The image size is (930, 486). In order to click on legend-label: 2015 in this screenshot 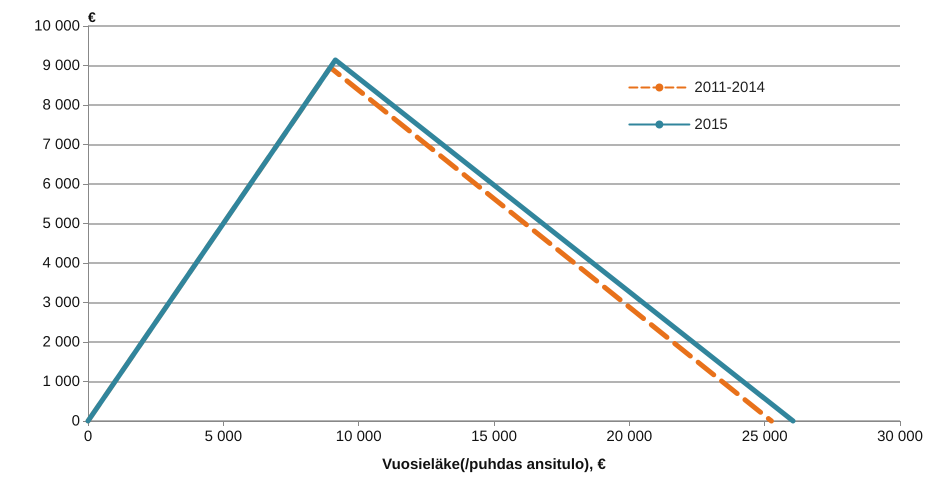, I will do `click(711, 124)`.